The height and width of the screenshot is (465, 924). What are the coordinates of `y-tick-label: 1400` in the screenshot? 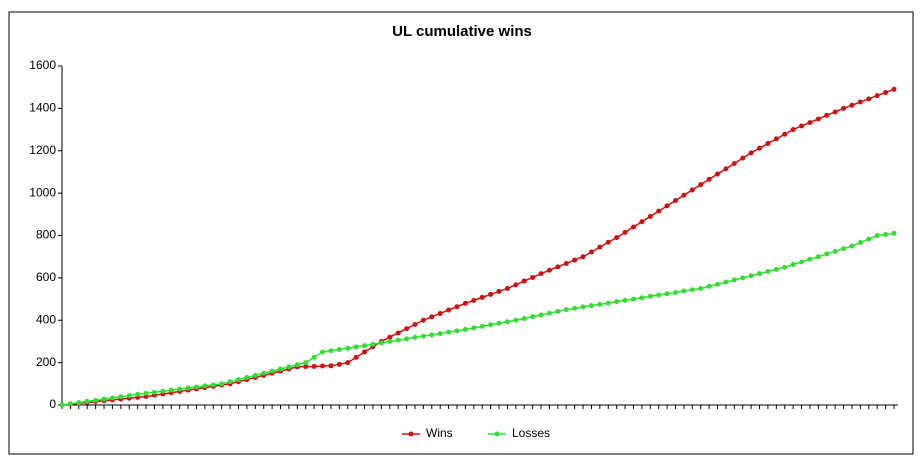 It's located at (42, 108).